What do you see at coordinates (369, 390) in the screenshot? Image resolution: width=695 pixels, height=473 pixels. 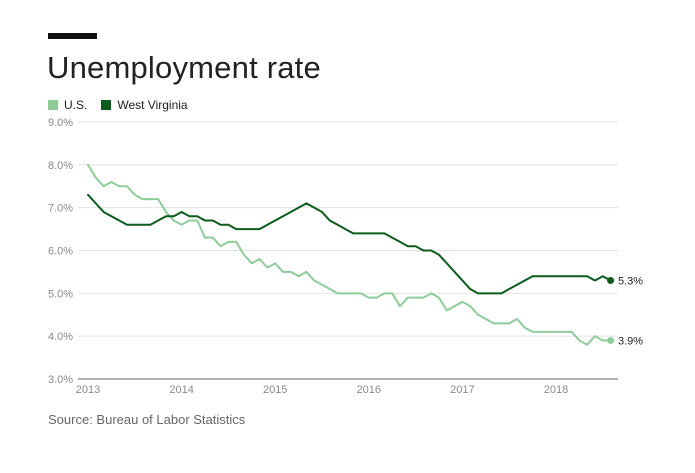 I see `x-tick-label: 2016` at bounding box center [369, 390].